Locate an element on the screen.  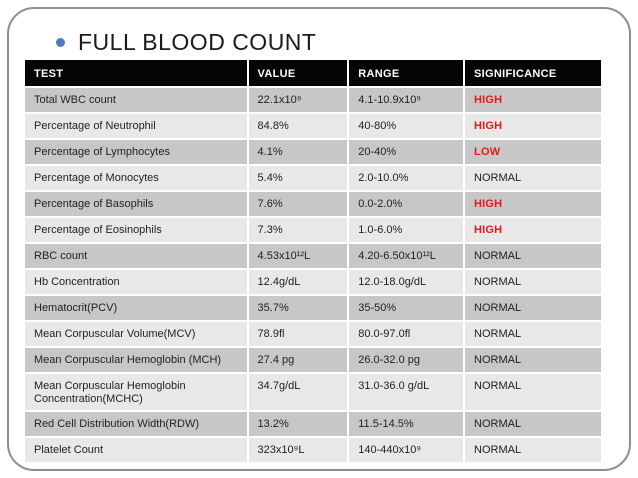
range-cell: 1.0-6.0% is located at coordinates (406, 230).